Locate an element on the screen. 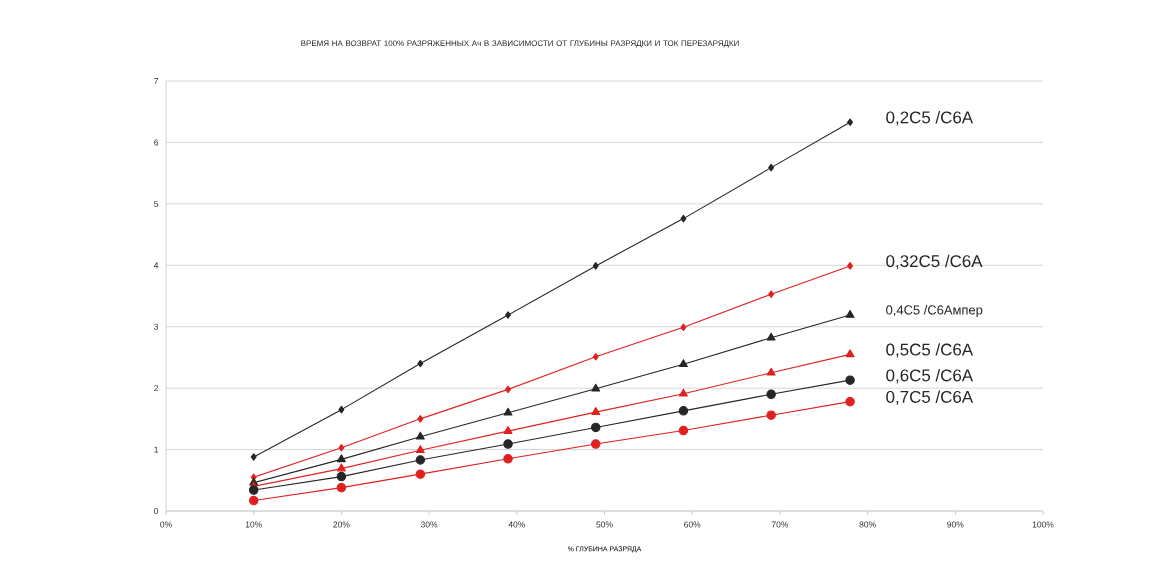 The image size is (1155, 573). y-tick-label: 2 is located at coordinates (156, 388).